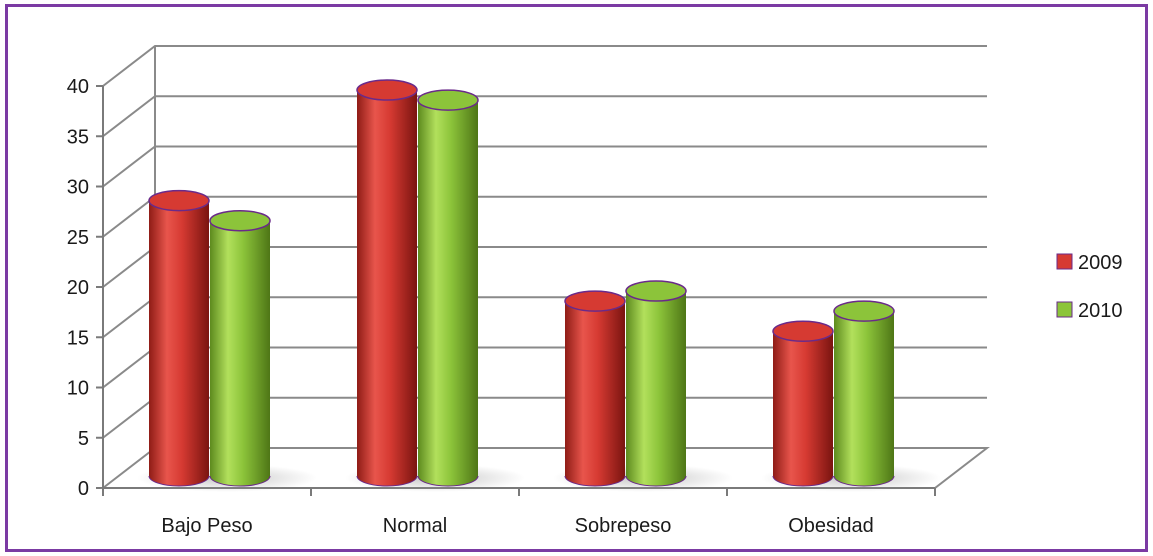 This screenshot has height=556, width=1153. I want to click on x-category-label: Sobrepeso, so click(623, 526).